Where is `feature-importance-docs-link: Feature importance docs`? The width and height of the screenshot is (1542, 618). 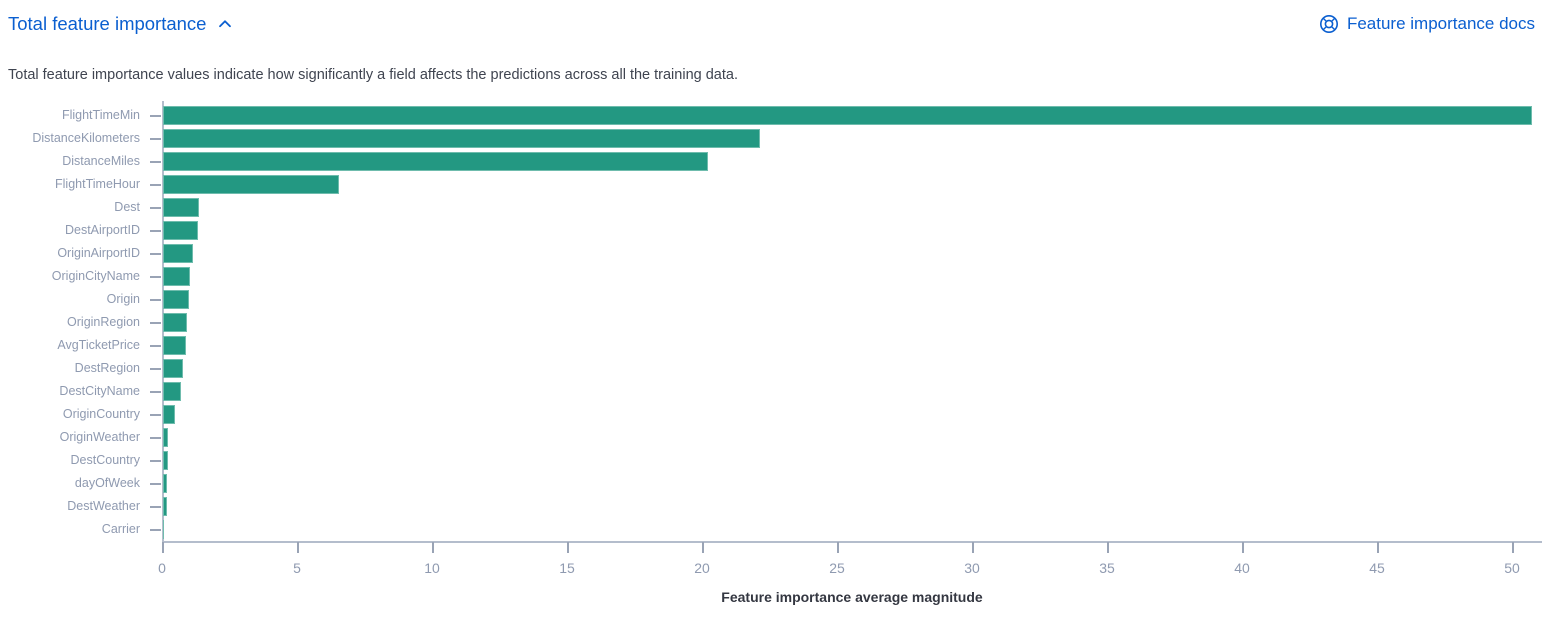
feature-importance-docs-link: Feature importance docs is located at coordinates (1427, 24).